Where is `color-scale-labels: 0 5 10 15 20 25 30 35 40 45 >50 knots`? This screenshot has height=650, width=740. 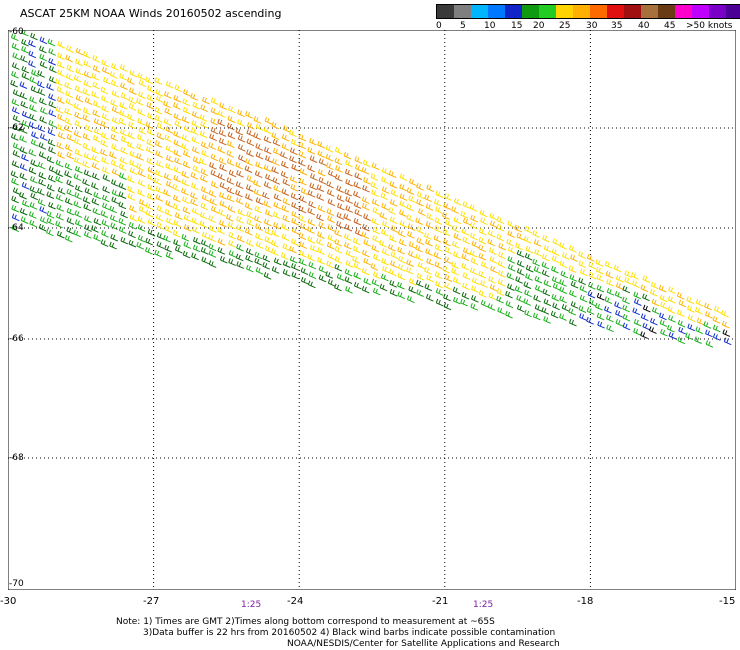 color-scale-labels: 0 5 10 15 20 25 30 35 40 45 >50 knots is located at coordinates (588, 26).